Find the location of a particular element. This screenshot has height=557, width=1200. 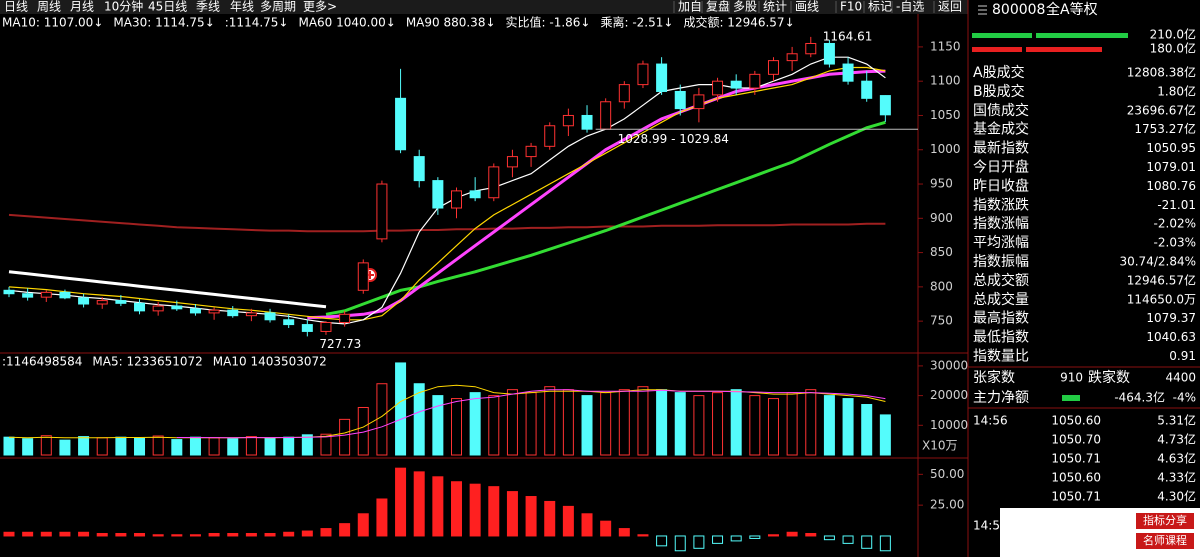

watermark-link: 名师课程 is located at coordinates (1165, 540).